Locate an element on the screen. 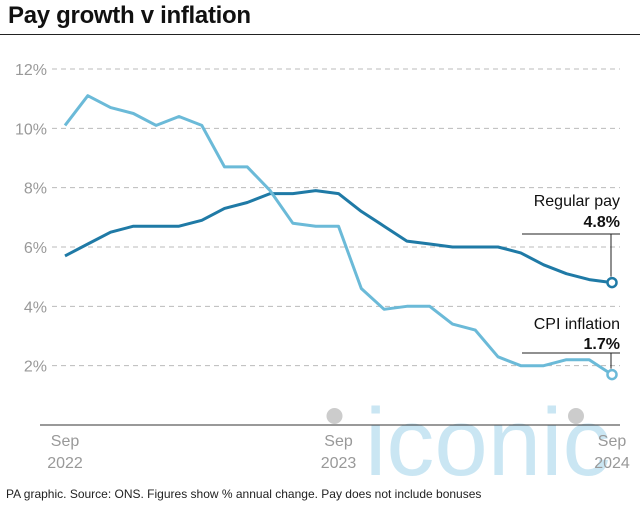 Image resolution: width=640 pixels, height=506 pixels. chart-title: Pay growth v inflation is located at coordinates (129, 15).